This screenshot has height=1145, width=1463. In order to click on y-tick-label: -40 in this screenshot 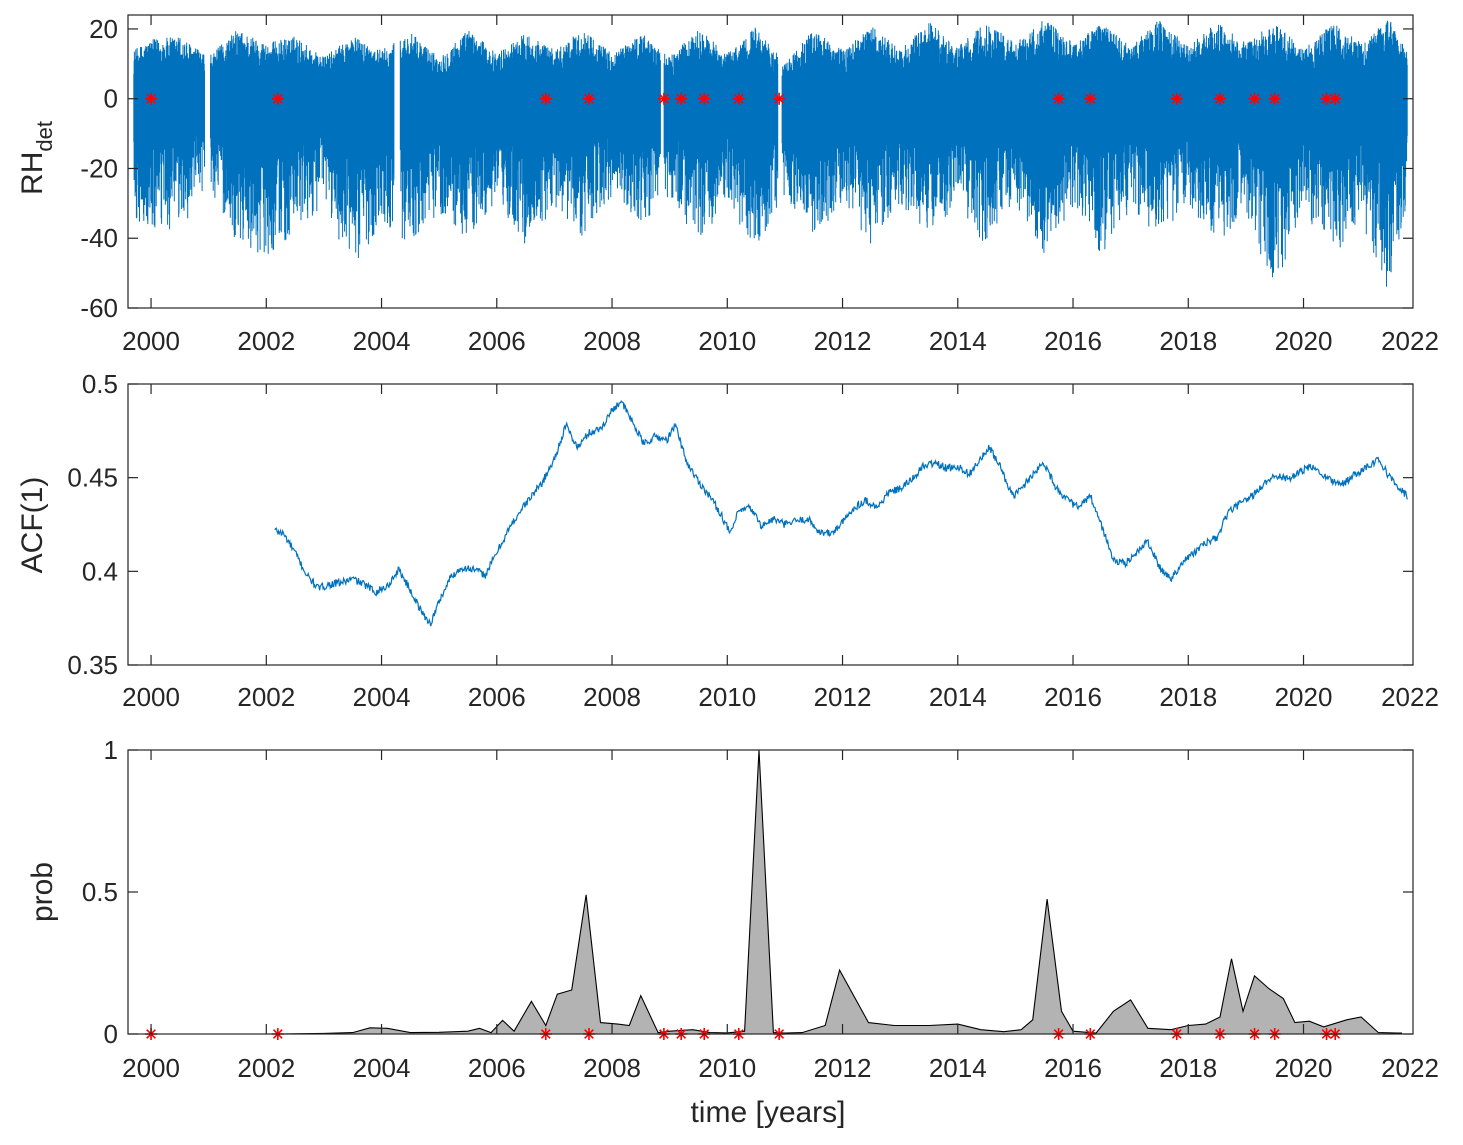, I will do `click(99, 238)`.